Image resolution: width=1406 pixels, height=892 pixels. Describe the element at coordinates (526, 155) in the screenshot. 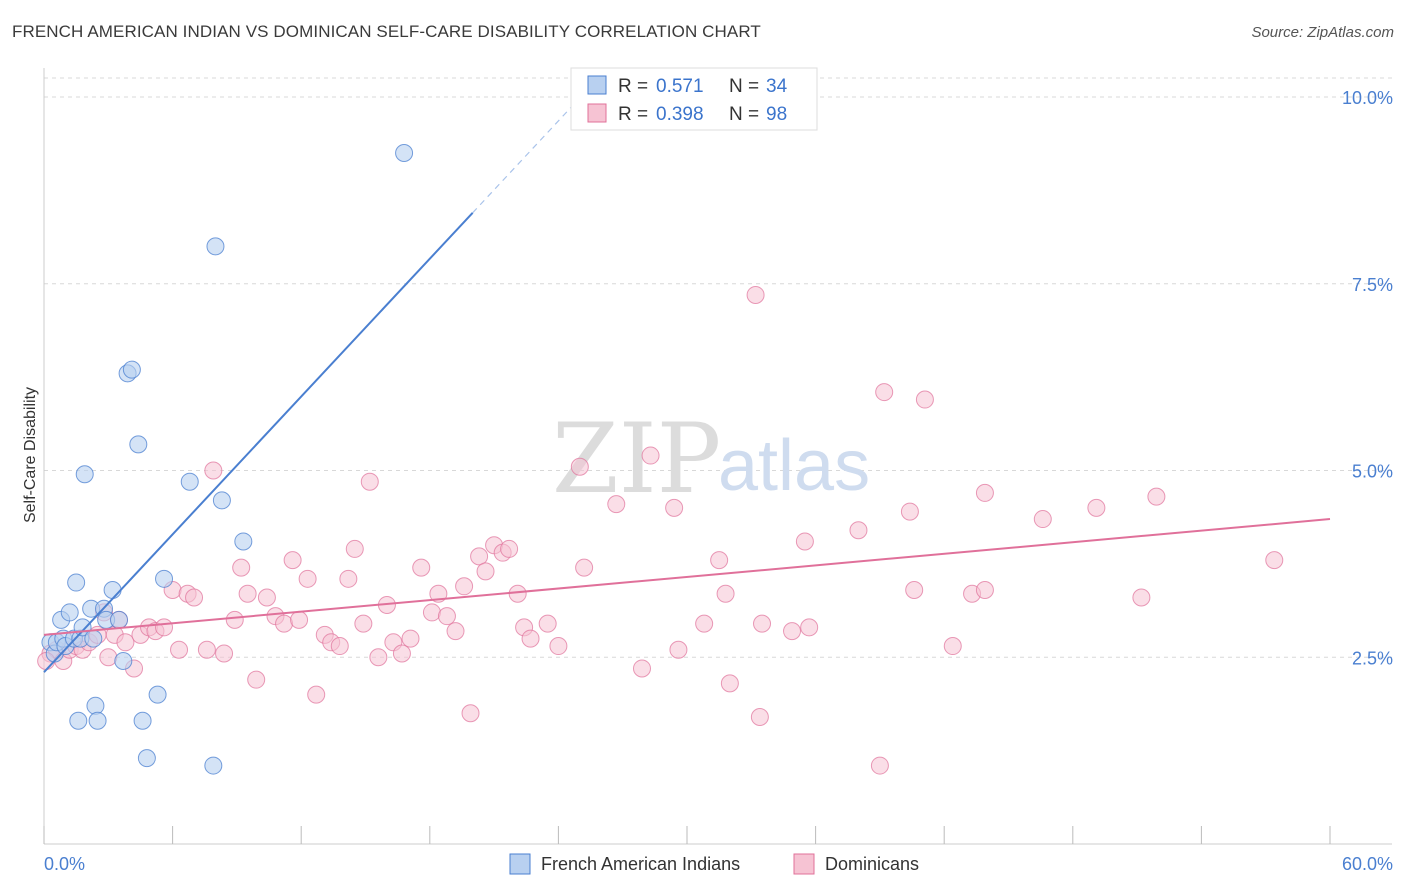

I see `french-american-indians-trend-extension` at that location.